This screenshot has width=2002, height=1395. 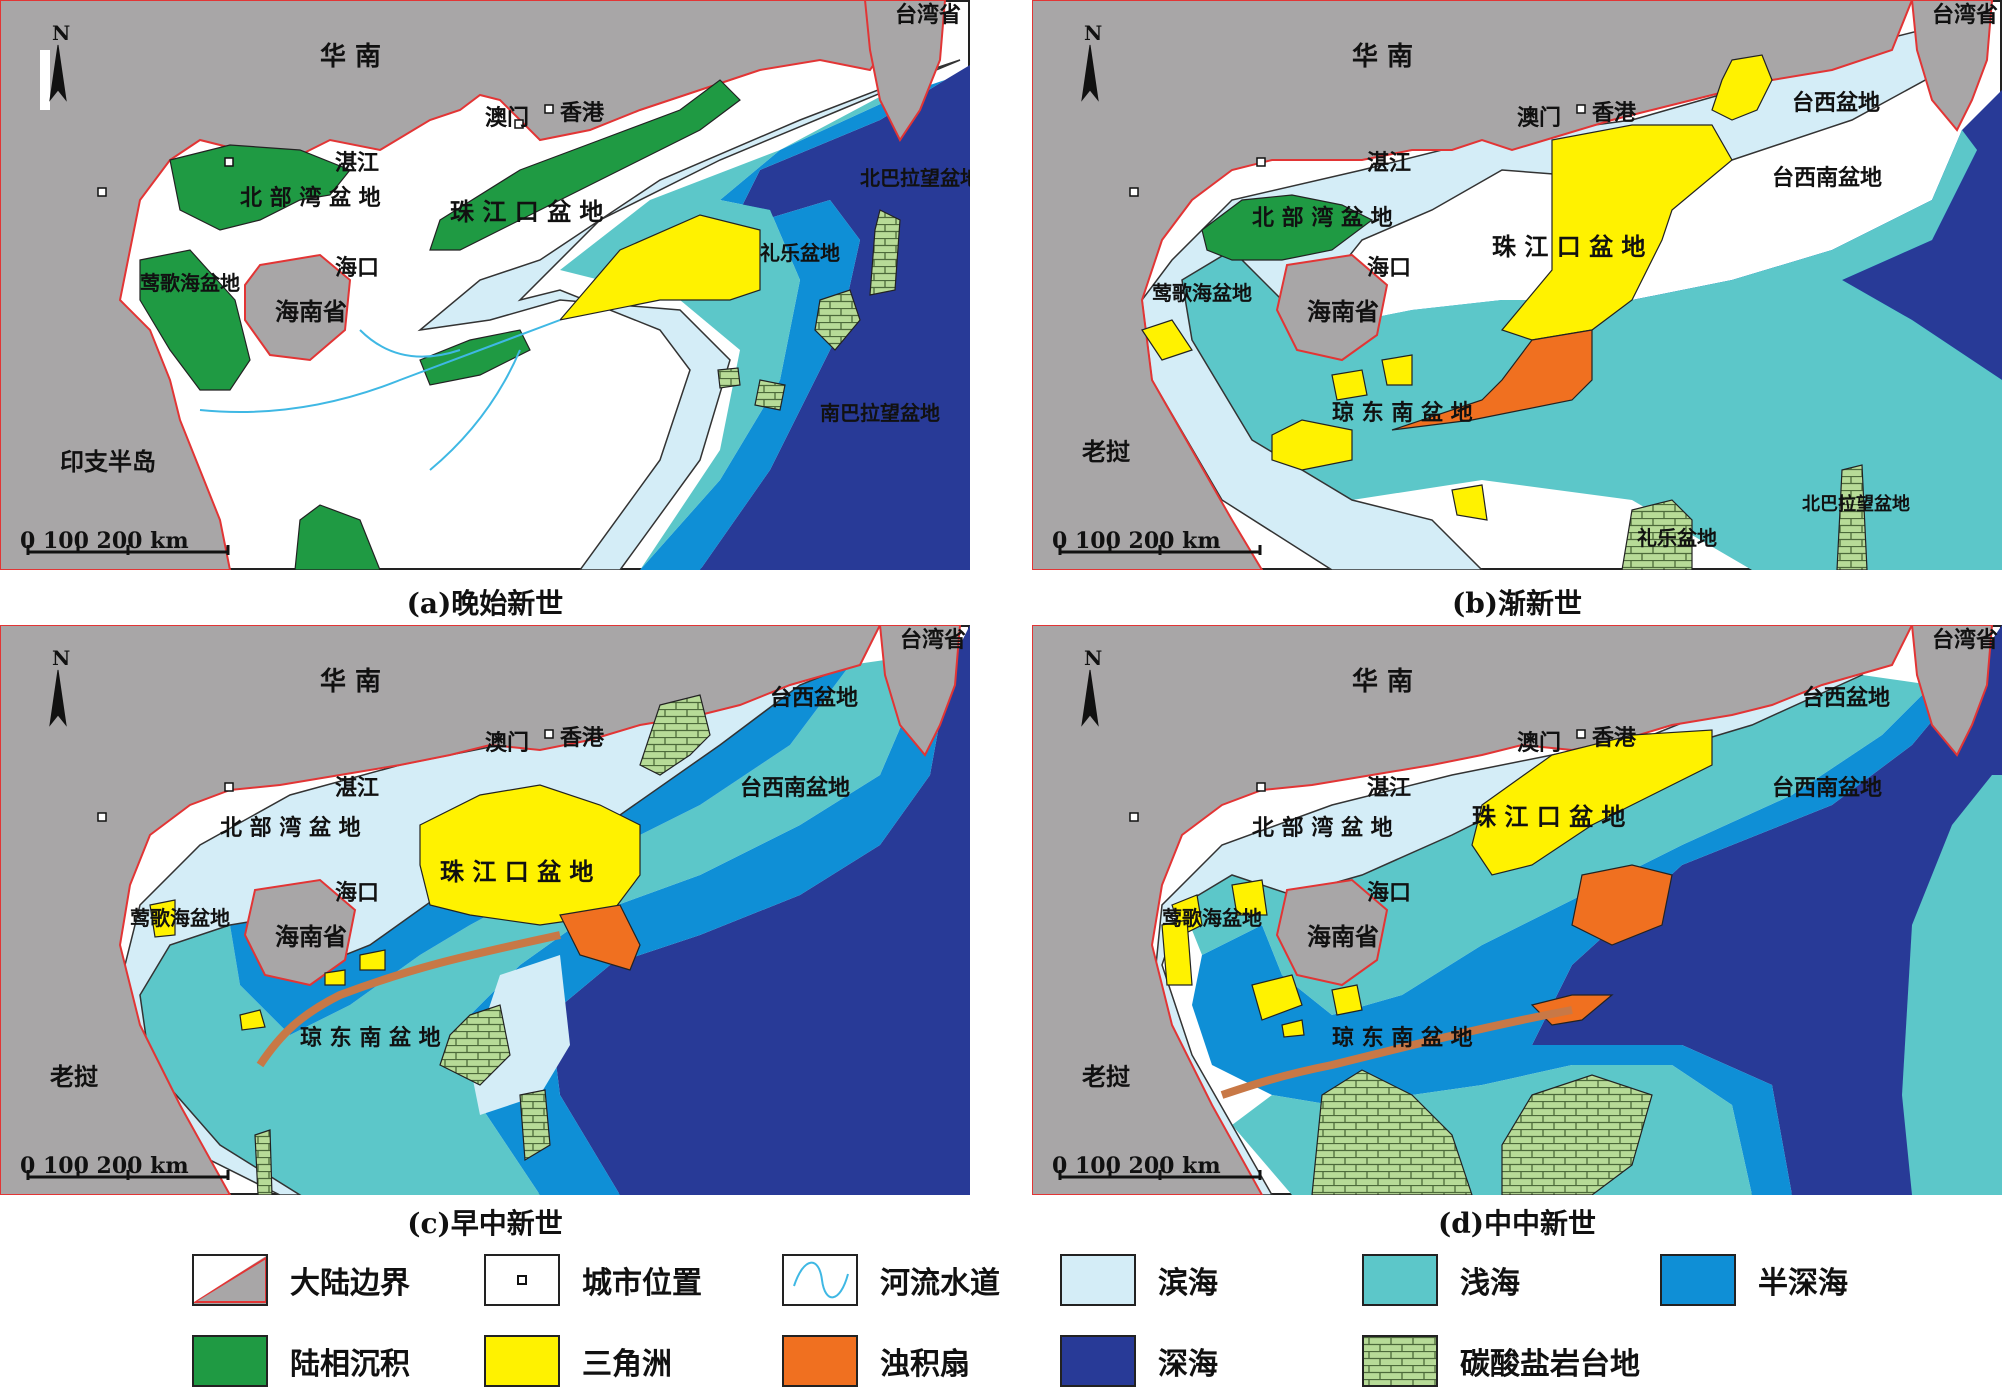 I want to click on map-legend: 大陆边界 城市位置 河流水道 滨海 浅海 半深海 陆相沉积 三角洲 浊积扇, so click(x=1001, y=1312).